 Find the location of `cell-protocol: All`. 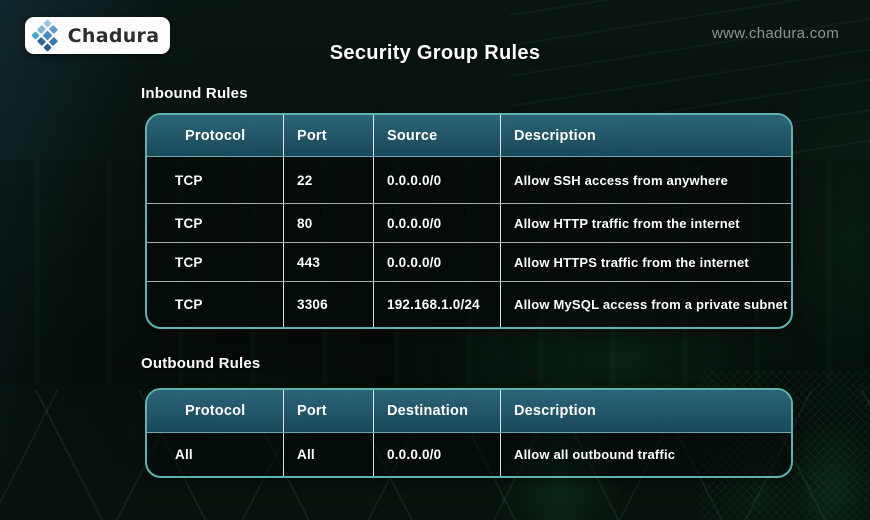

cell-protocol: All is located at coordinates (184, 454).